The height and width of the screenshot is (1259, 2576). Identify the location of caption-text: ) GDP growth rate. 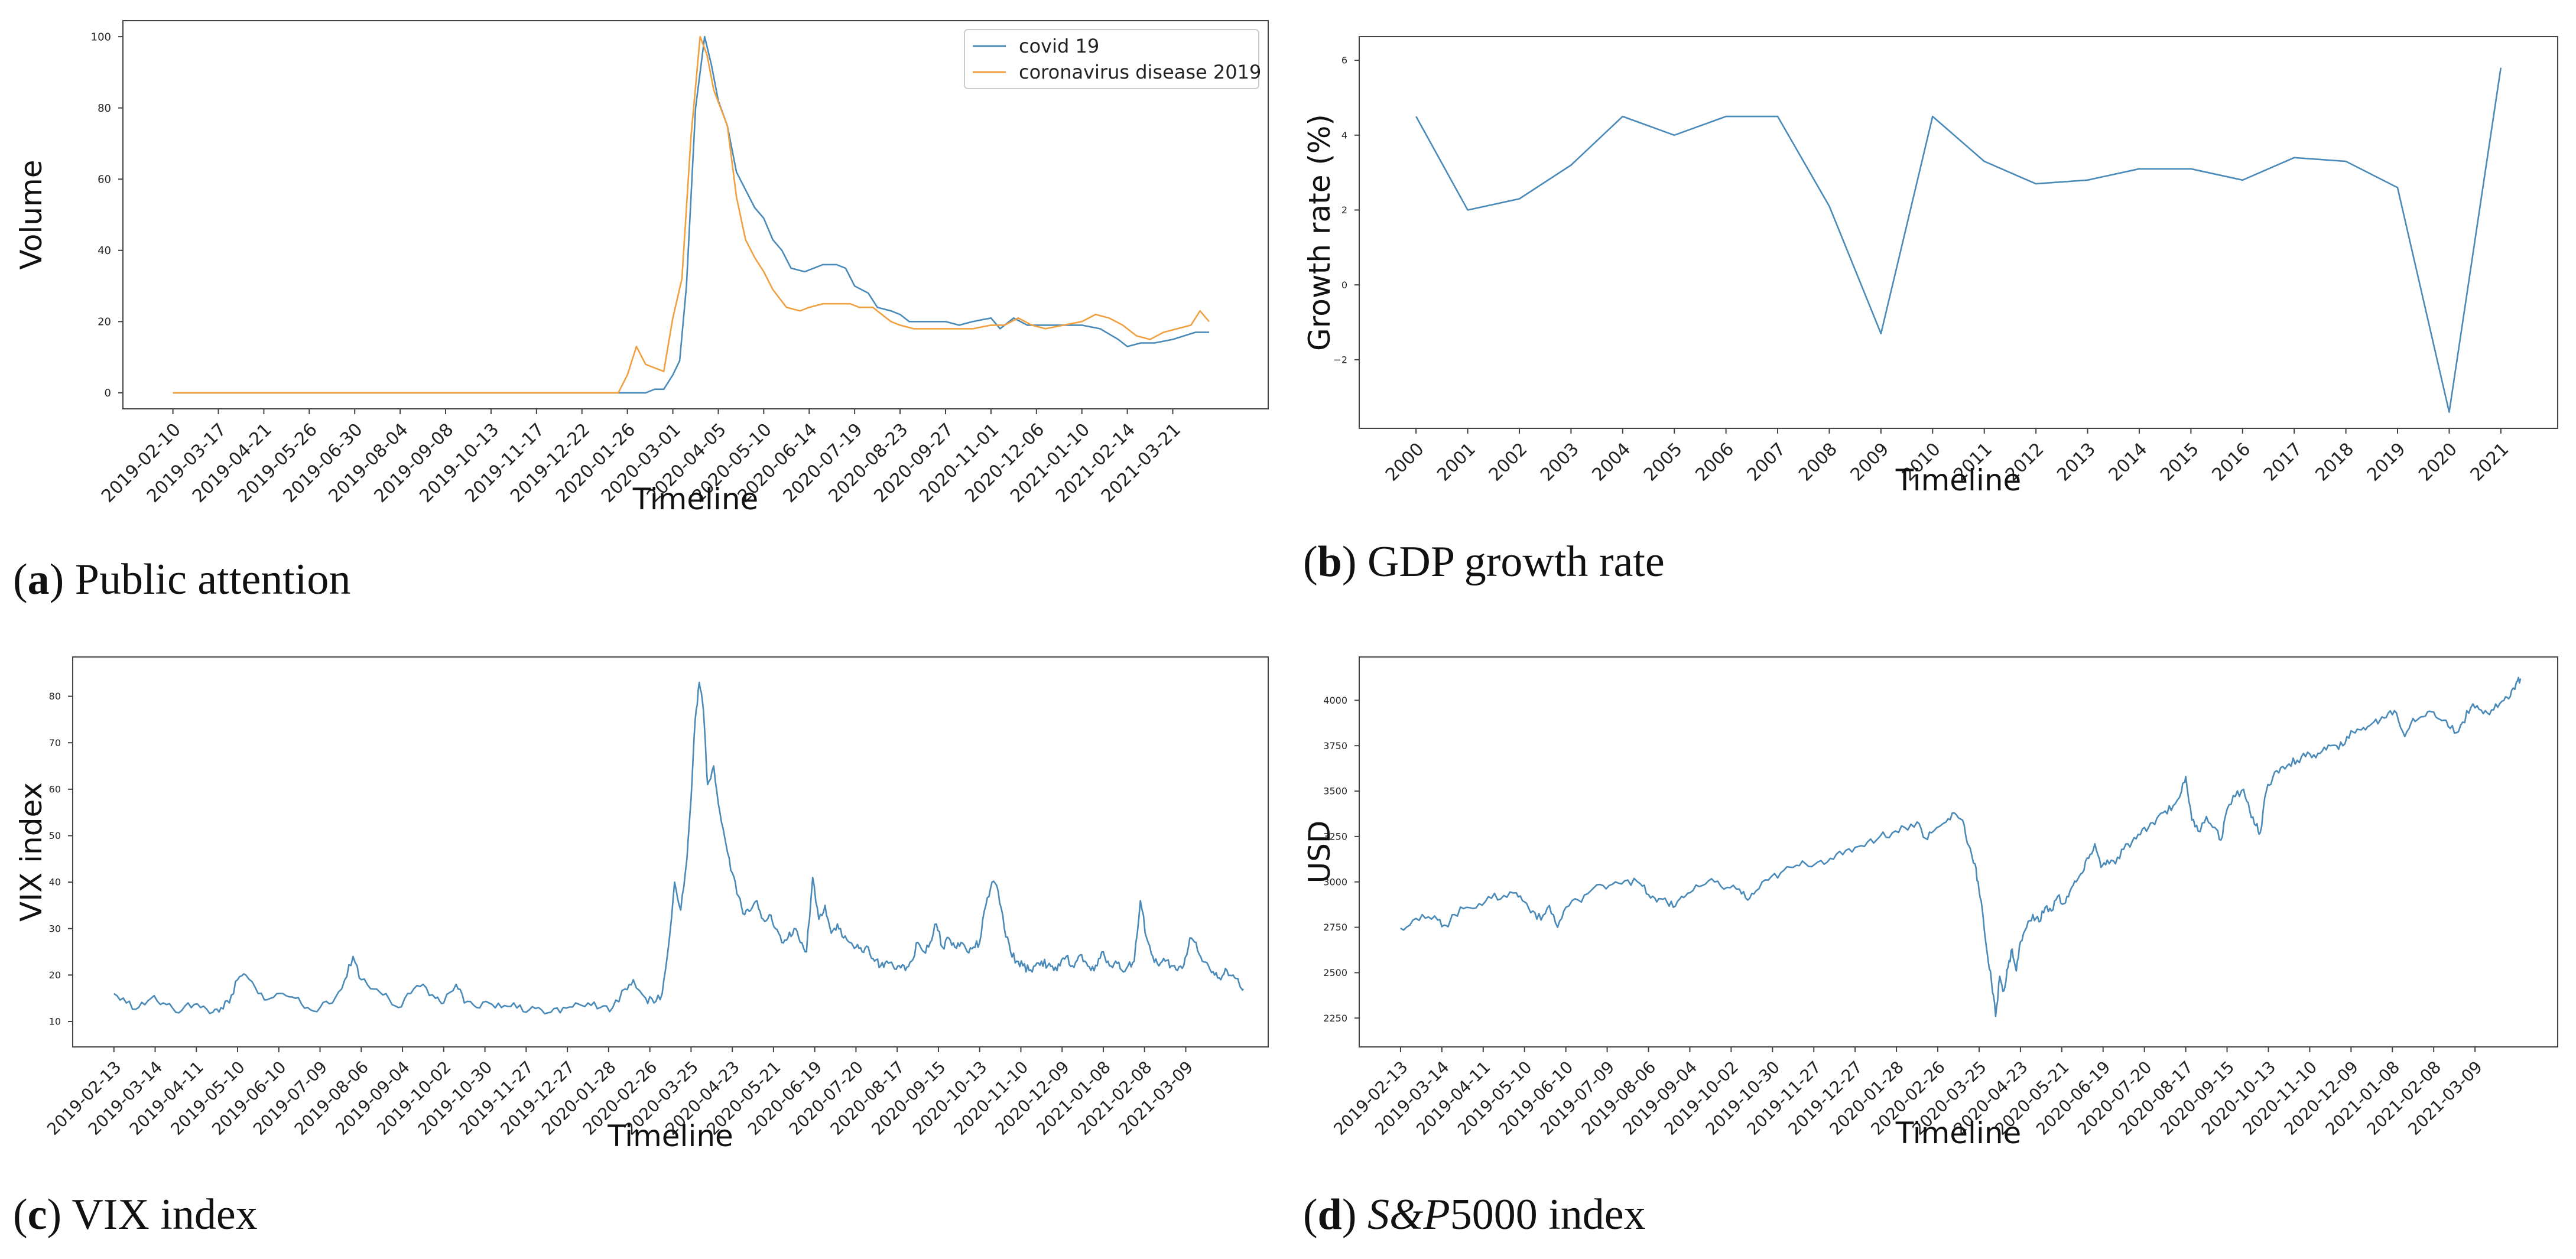
(1503, 562).